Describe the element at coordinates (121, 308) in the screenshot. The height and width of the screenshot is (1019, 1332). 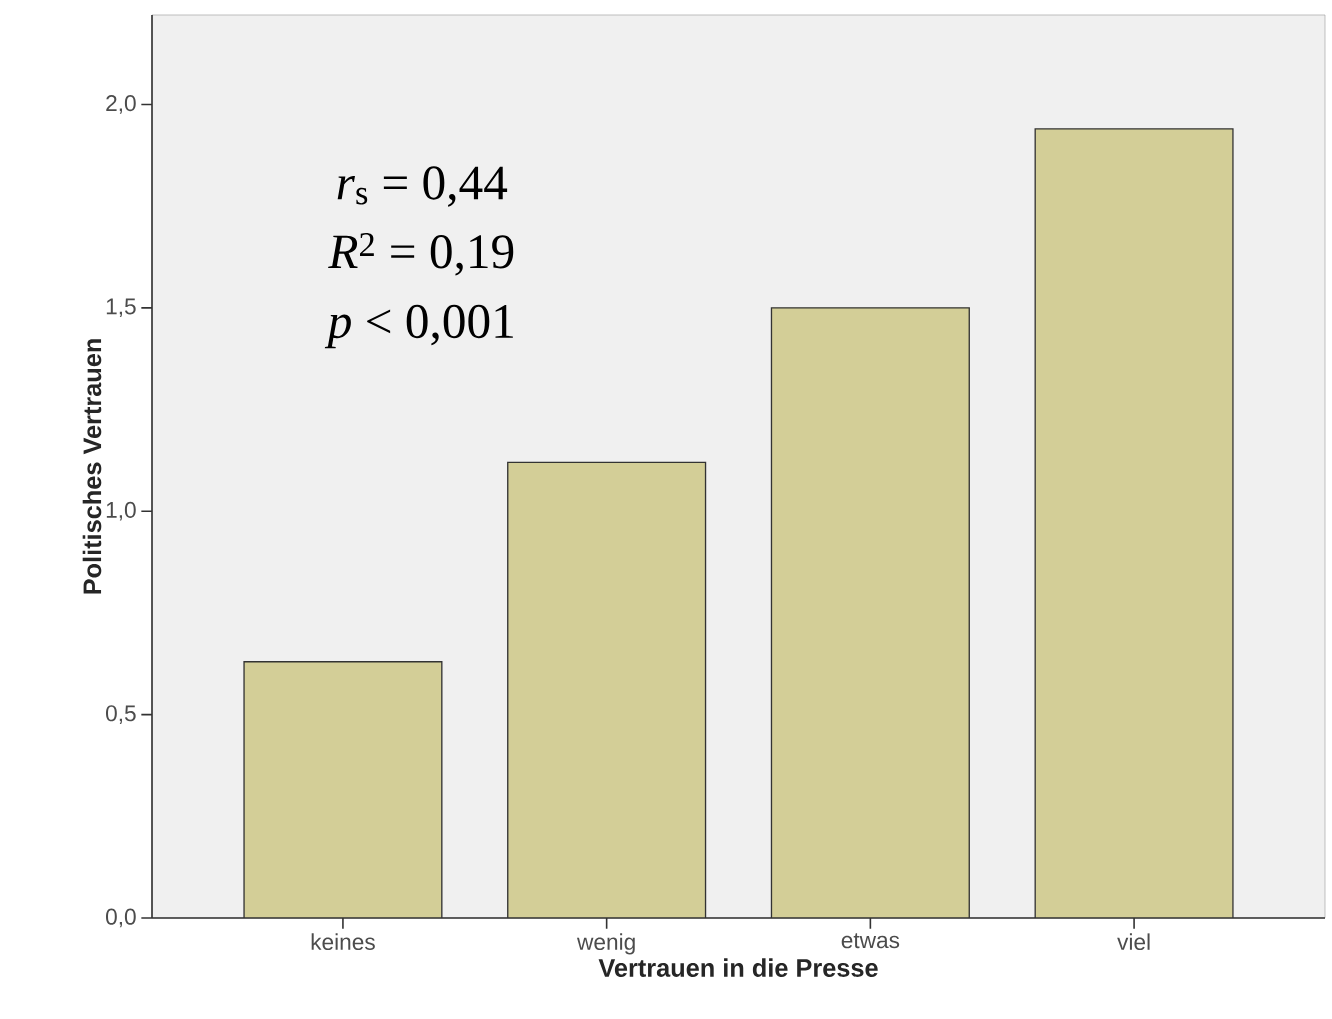
I see `y-tick-label: 1,5` at that location.